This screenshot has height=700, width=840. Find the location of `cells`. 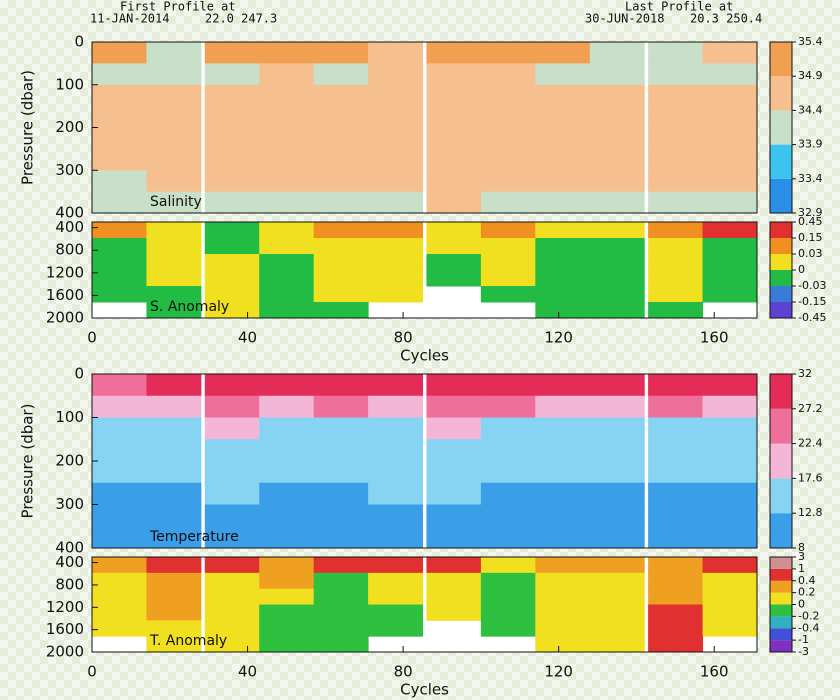

cells is located at coordinates (424, 604).